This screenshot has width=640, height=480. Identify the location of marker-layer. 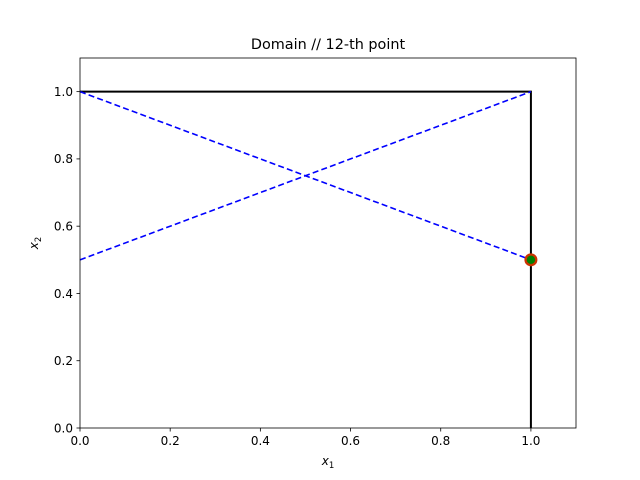
(531, 260).